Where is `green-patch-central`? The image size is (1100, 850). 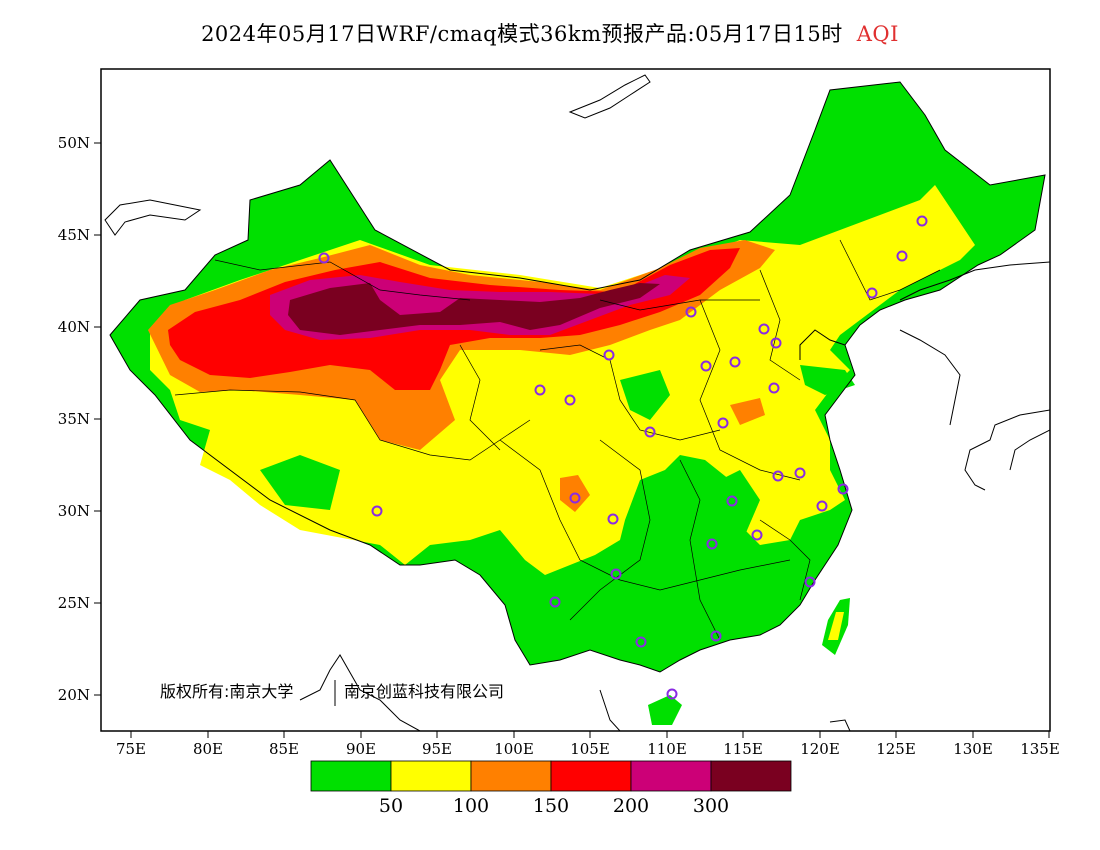 green-patch-central is located at coordinates (645, 395).